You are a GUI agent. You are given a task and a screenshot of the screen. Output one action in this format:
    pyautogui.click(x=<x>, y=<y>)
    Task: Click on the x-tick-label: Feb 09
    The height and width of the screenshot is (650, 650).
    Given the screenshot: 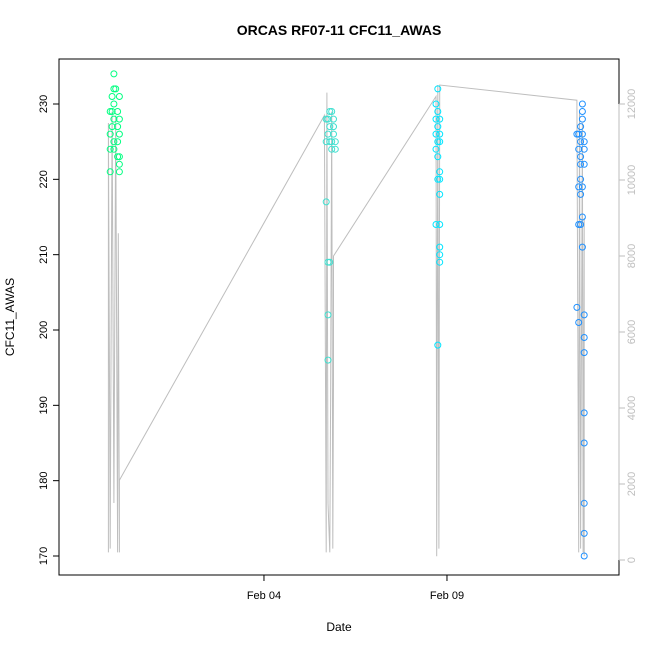 What is the action you would take?
    pyautogui.click(x=447, y=596)
    